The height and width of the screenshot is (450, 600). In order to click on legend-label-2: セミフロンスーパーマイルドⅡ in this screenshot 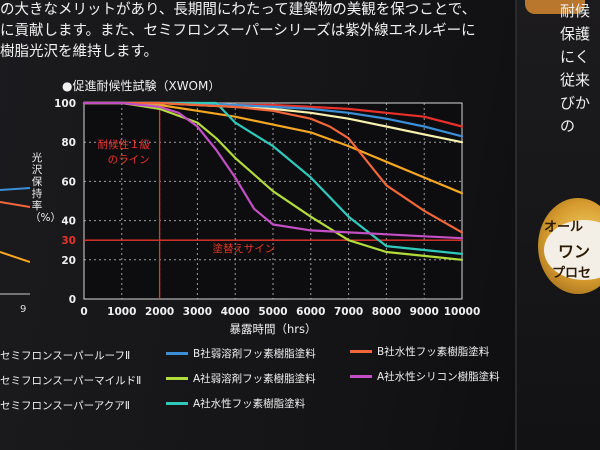, I will do `click(71, 381)`.